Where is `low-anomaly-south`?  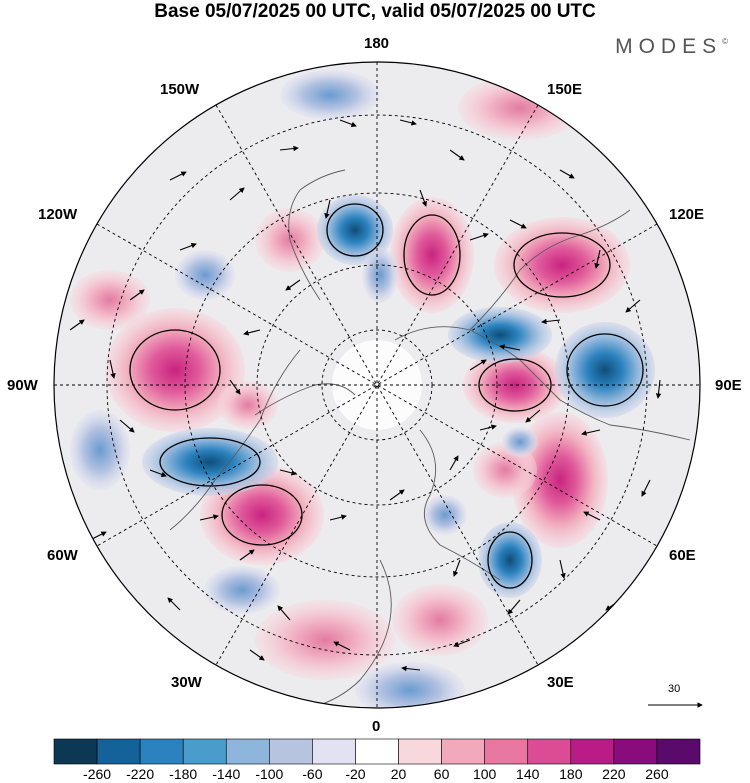 low-anomaly-south is located at coordinates (410, 685).